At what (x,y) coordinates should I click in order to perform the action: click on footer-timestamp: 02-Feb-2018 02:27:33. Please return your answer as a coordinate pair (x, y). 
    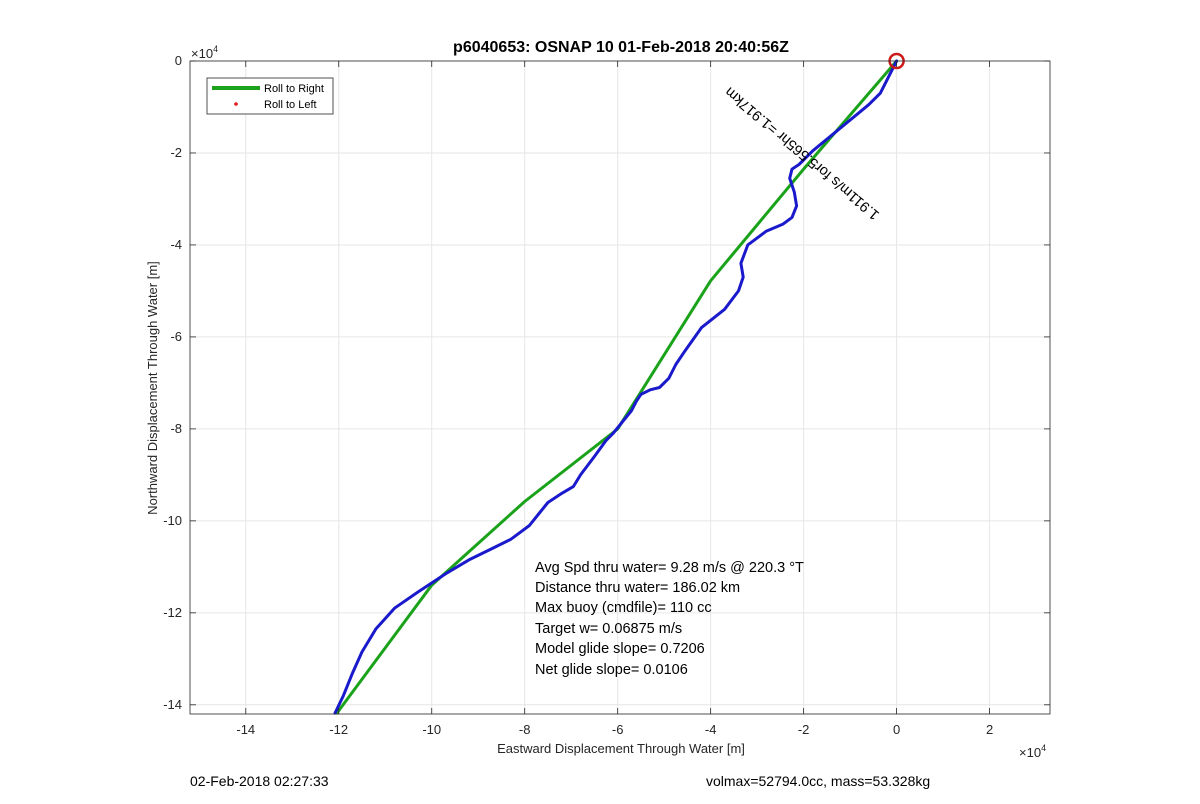
    Looking at the image, I should click on (259, 781).